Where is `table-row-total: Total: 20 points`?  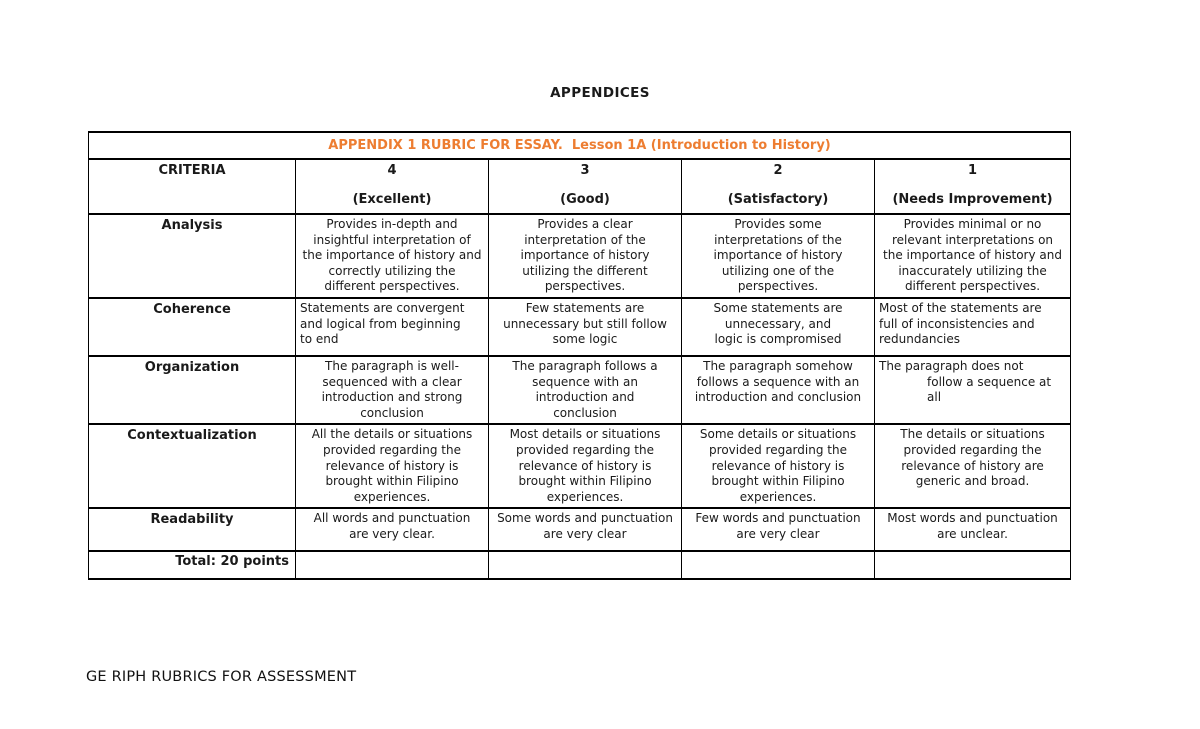 table-row-total: Total: 20 points is located at coordinates (580, 565).